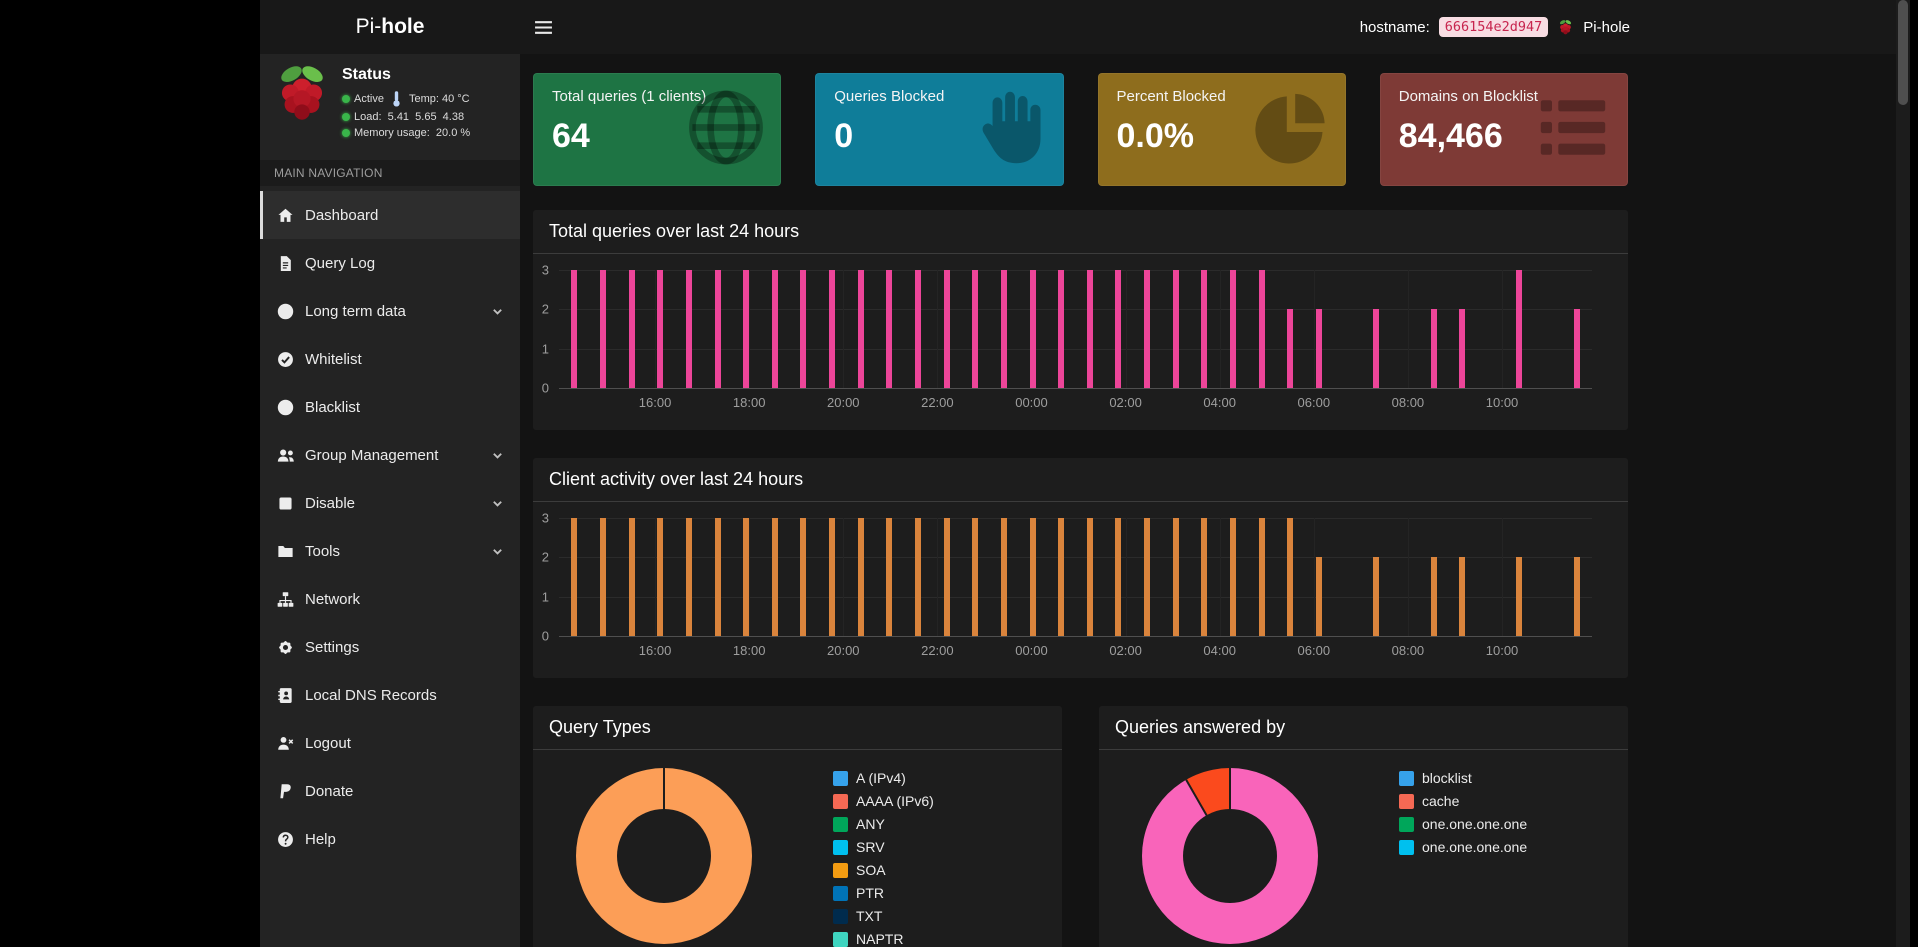 Image resolution: width=1918 pixels, height=947 pixels. What do you see at coordinates (403, 26) in the screenshot?
I see `brand-bold: hole` at bounding box center [403, 26].